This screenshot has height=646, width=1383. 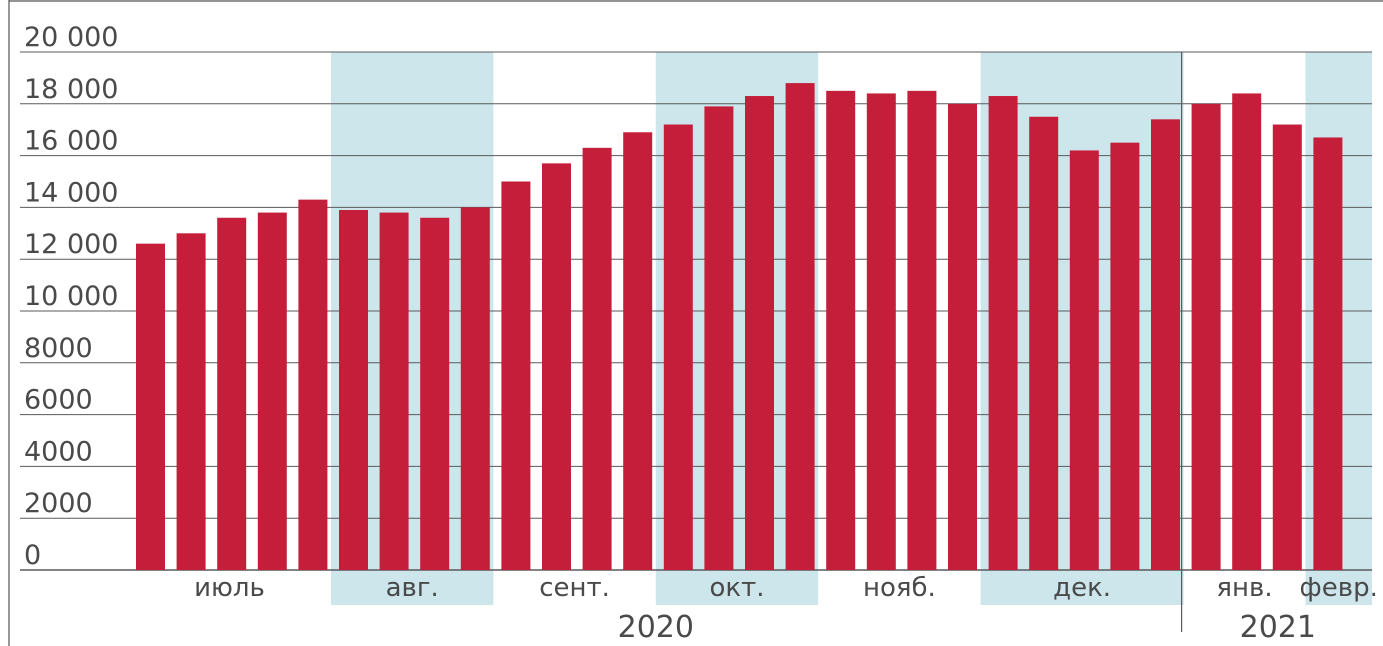 I want to click on ytick-label-2: 4000, so click(x=58, y=451).